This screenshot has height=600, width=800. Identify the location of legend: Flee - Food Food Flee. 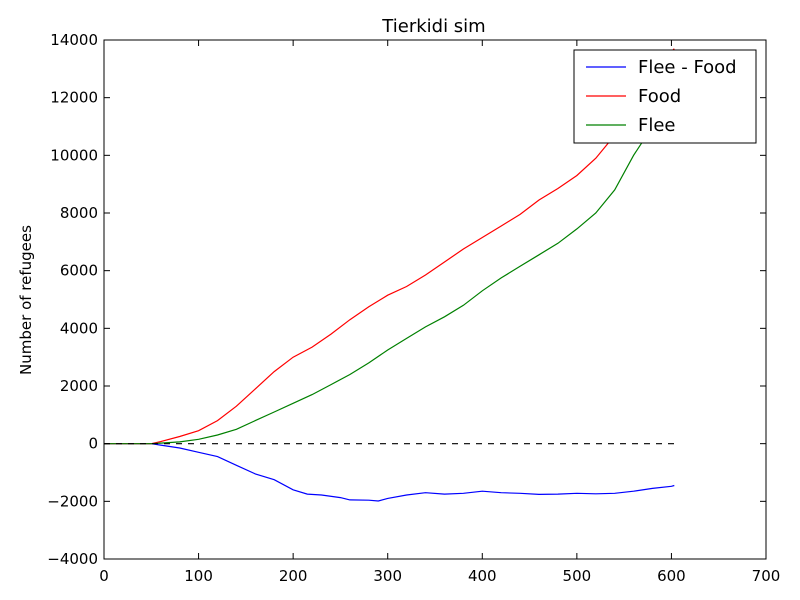
(665, 96).